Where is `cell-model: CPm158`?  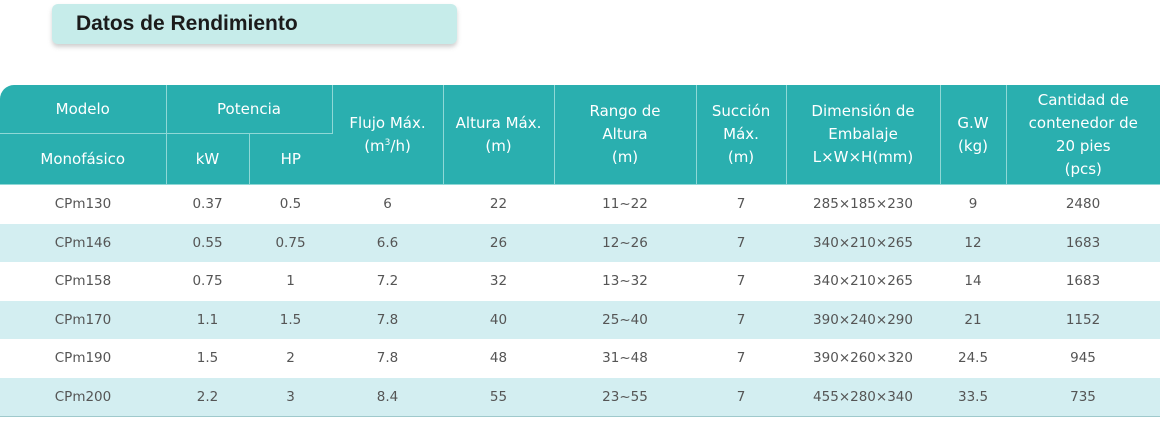
cell-model: CPm158 is located at coordinates (83, 281).